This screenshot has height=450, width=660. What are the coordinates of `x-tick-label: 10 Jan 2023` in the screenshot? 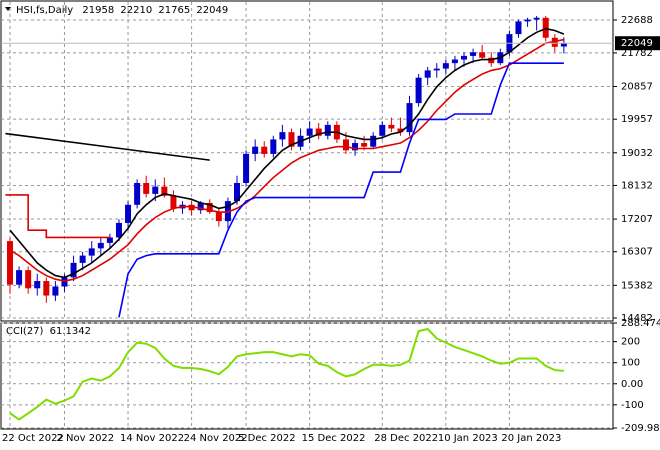 It's located at (468, 438).